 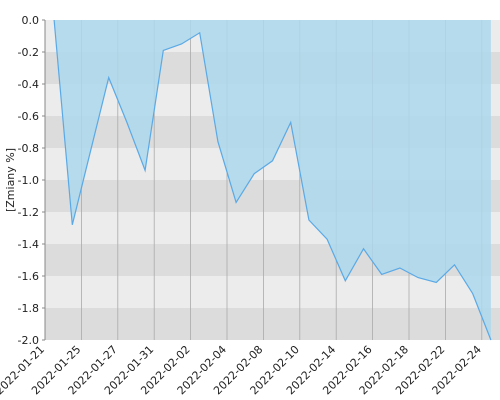 What do you see at coordinates (28, 340) in the screenshot?
I see `y-tick-label: -2.0` at bounding box center [28, 340].